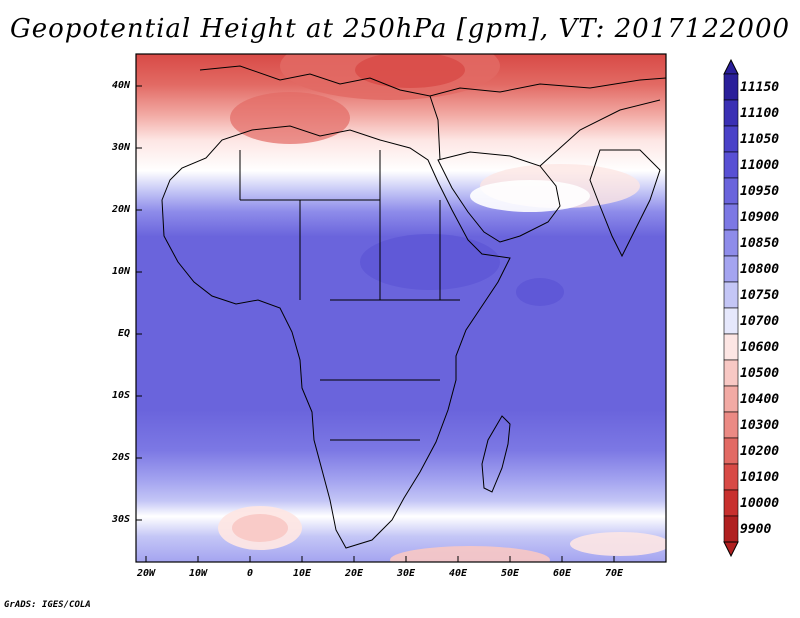 The width and height of the screenshot is (800, 618). Describe the element at coordinates (120, 209) in the screenshot. I see `lat-label: 20N` at that location.